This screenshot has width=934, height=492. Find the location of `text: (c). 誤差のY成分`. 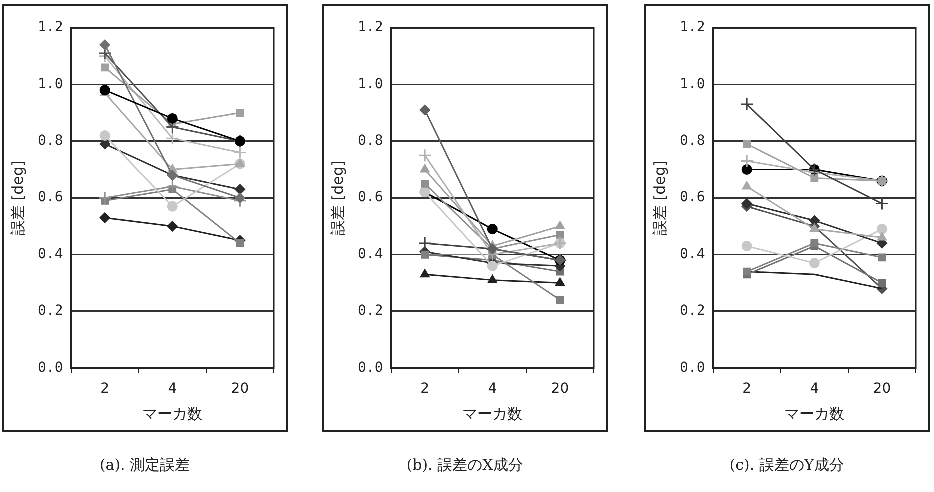

text: (c). 誤差のY成分 is located at coordinates (787, 465).